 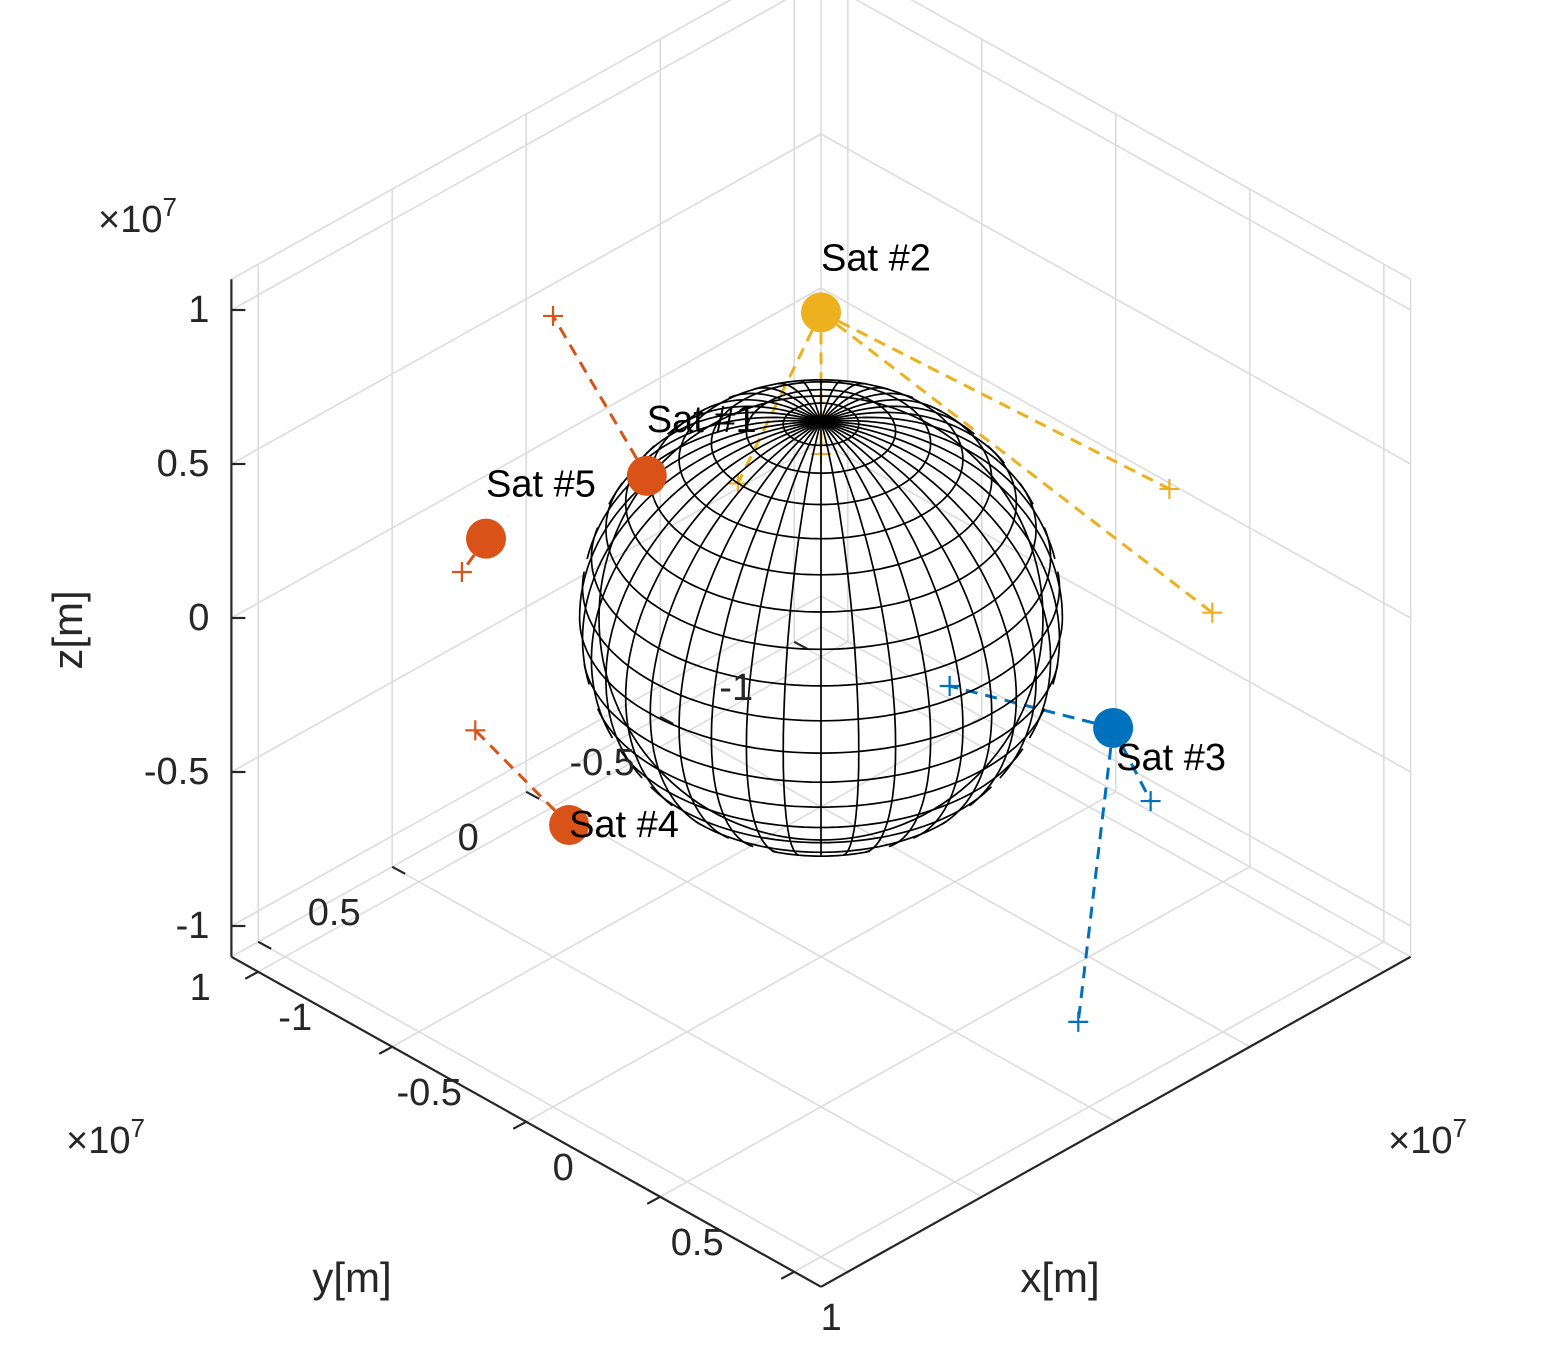 What do you see at coordinates (1059, 1277) in the screenshot?
I see `x-axis-label: x[m]` at bounding box center [1059, 1277].